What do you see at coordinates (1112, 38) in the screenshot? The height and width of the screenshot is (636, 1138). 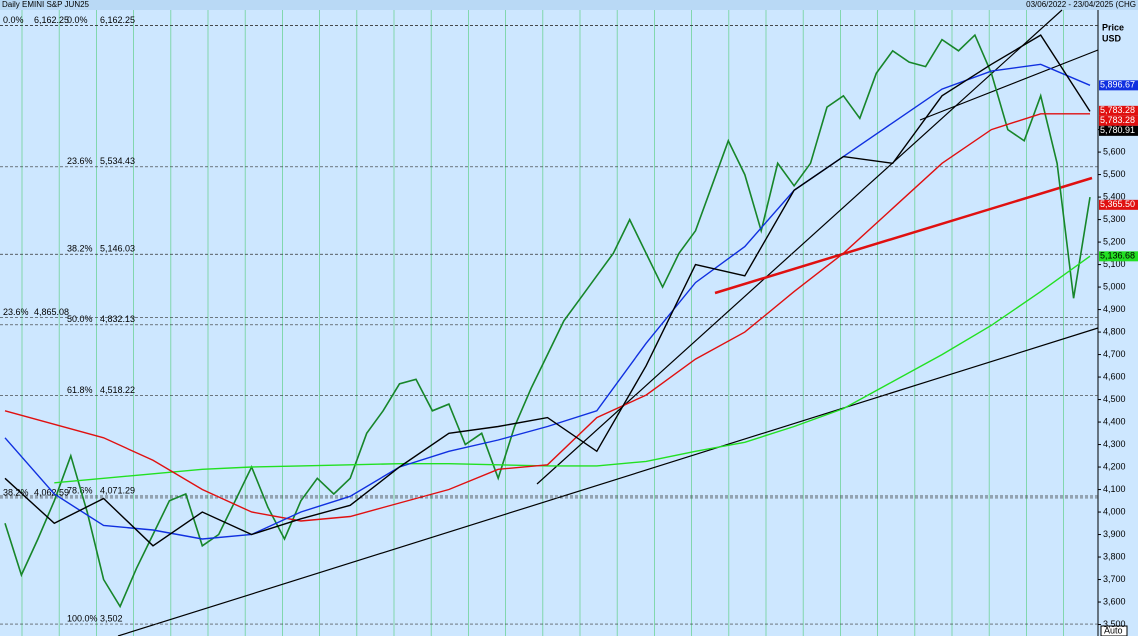 I see `y-axis-unit: USD` at bounding box center [1112, 38].